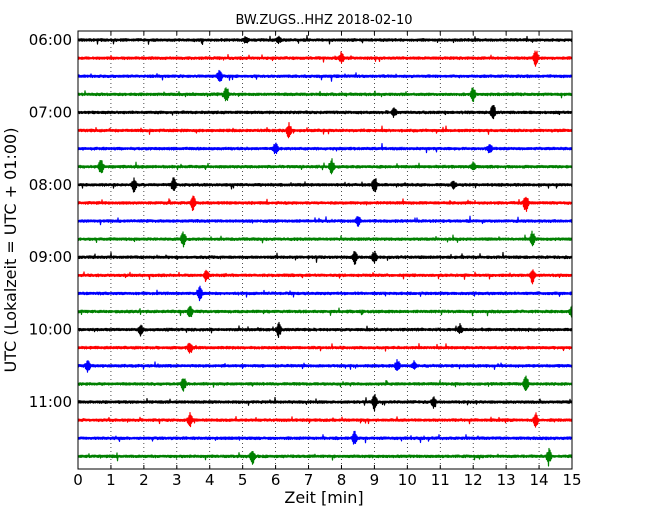 The width and height of the screenshot is (650, 520). I want to click on y-tick-label: 10:00, so click(50, 330).